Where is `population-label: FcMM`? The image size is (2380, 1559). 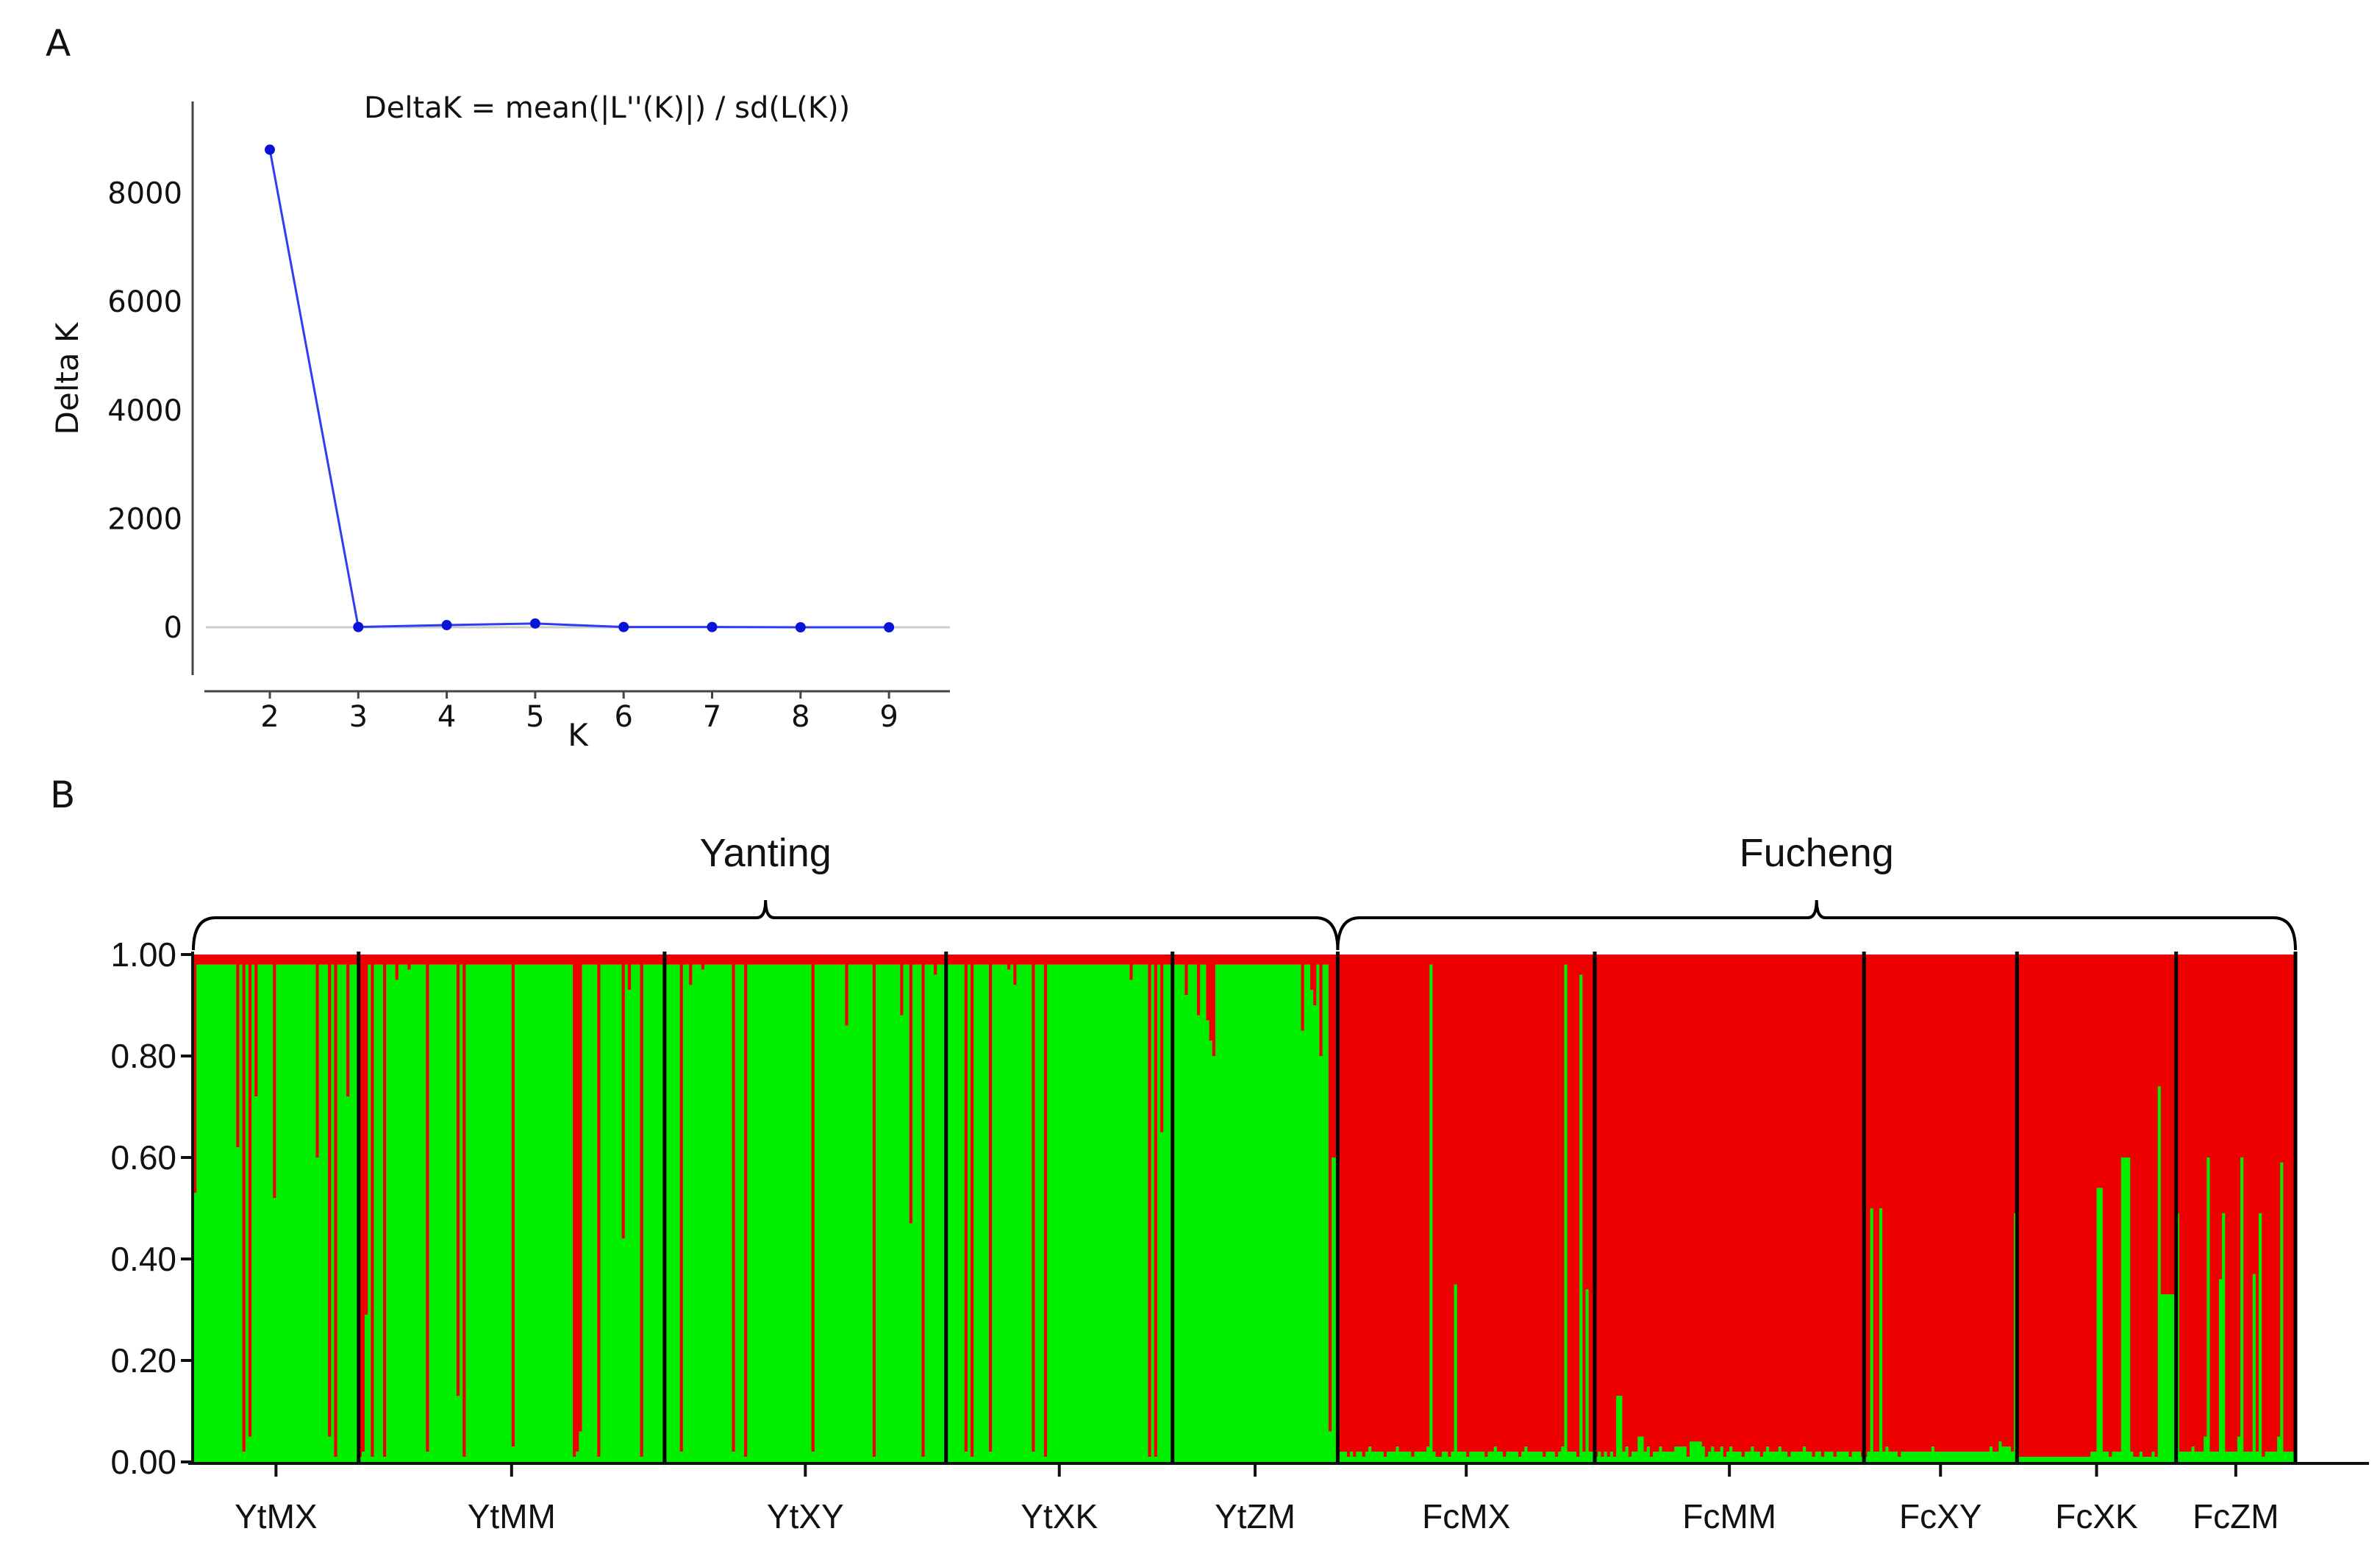
population-label: FcMM is located at coordinates (1729, 1516).